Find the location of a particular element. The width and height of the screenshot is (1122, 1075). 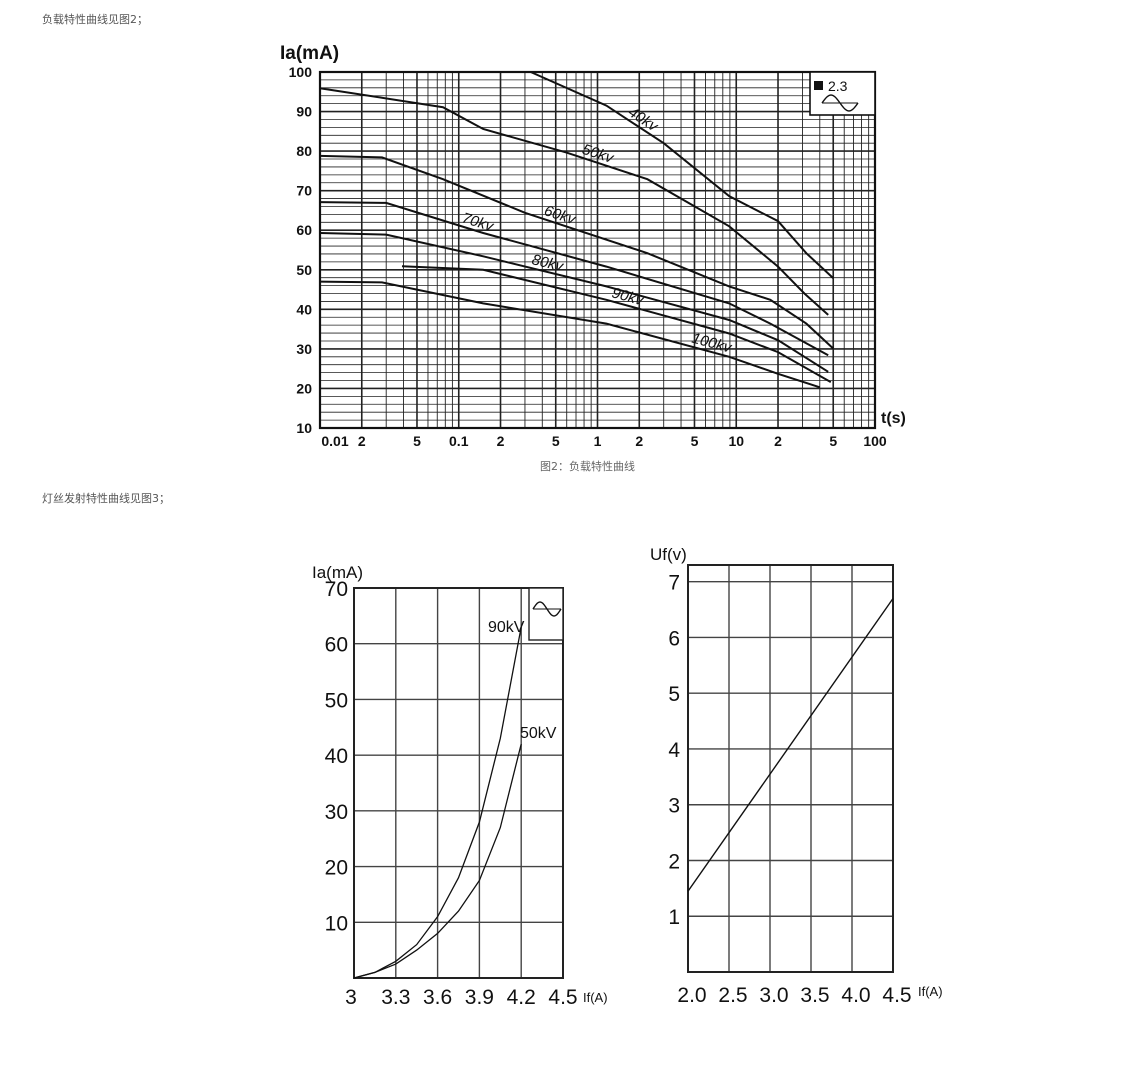

y-axis-label: Uf(v) is located at coordinates (668, 554).